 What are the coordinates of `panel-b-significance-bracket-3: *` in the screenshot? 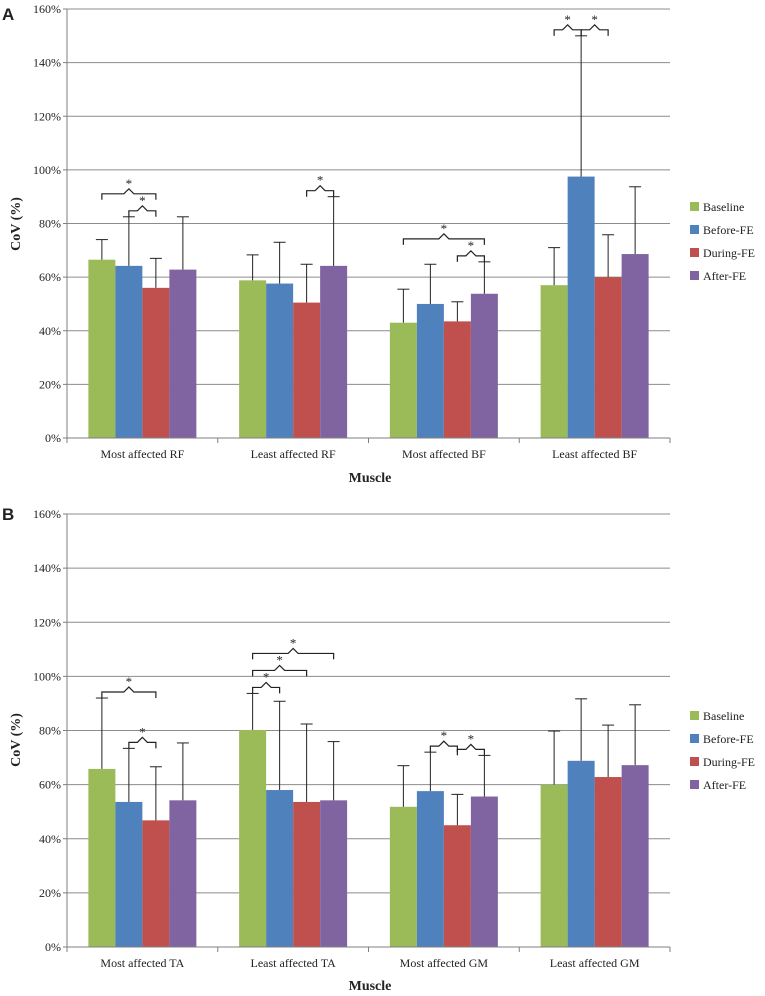 It's located at (280, 664).